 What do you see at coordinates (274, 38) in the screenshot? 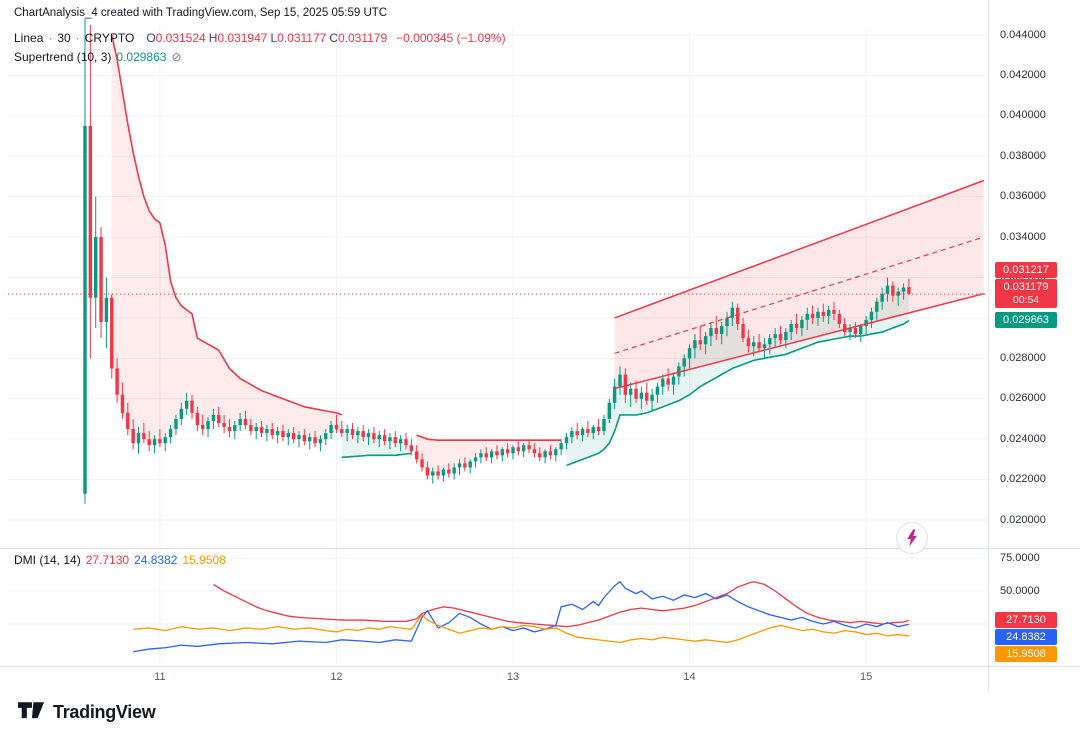
I see `low-label: L` at bounding box center [274, 38].